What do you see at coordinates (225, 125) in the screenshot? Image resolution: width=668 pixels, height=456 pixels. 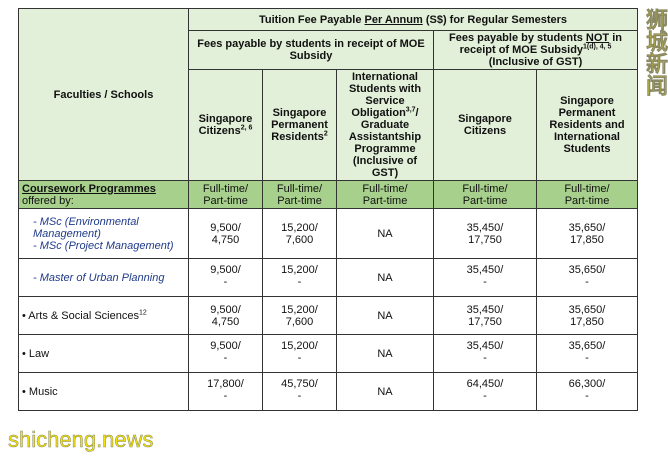 I see `col-sg-citizens: Singapore Citizens2, 6` at bounding box center [225, 125].